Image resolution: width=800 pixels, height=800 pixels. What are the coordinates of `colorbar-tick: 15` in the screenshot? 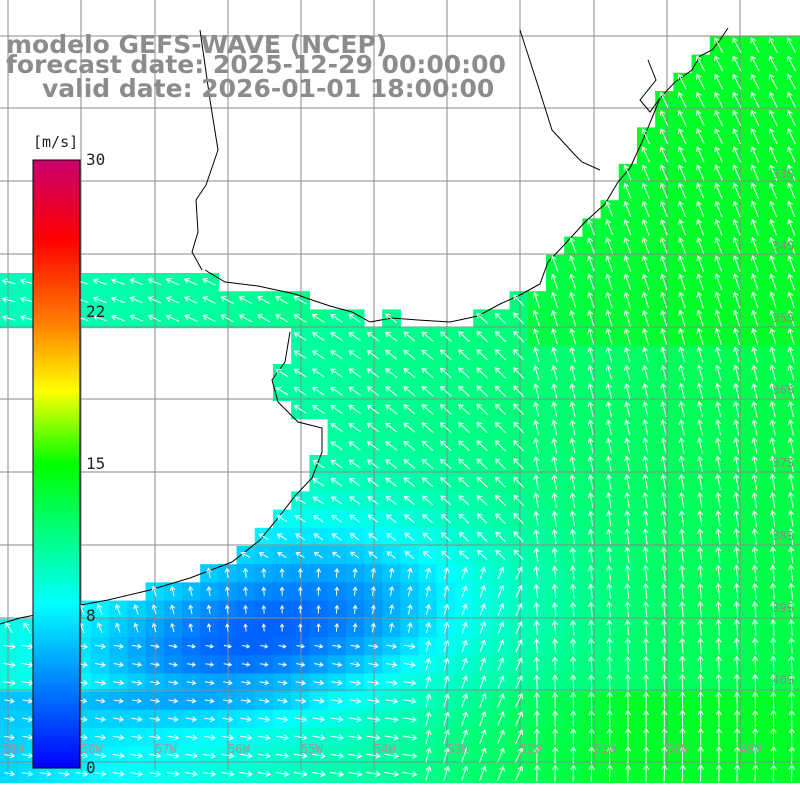 It's located at (96, 463).